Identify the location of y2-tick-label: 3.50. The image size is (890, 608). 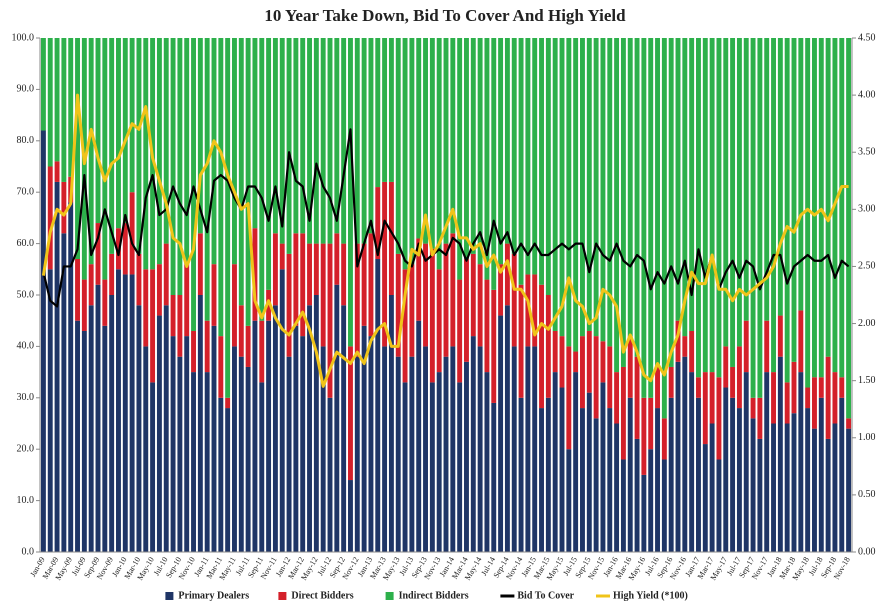
(867, 152).